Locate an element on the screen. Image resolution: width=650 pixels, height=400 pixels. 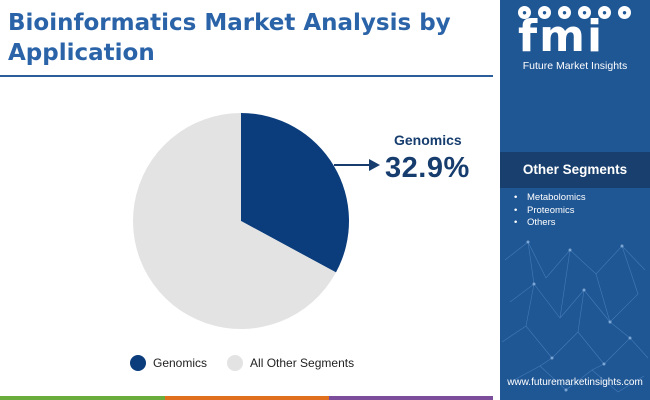
bulb-icon: ● is located at coordinates (584, 12).